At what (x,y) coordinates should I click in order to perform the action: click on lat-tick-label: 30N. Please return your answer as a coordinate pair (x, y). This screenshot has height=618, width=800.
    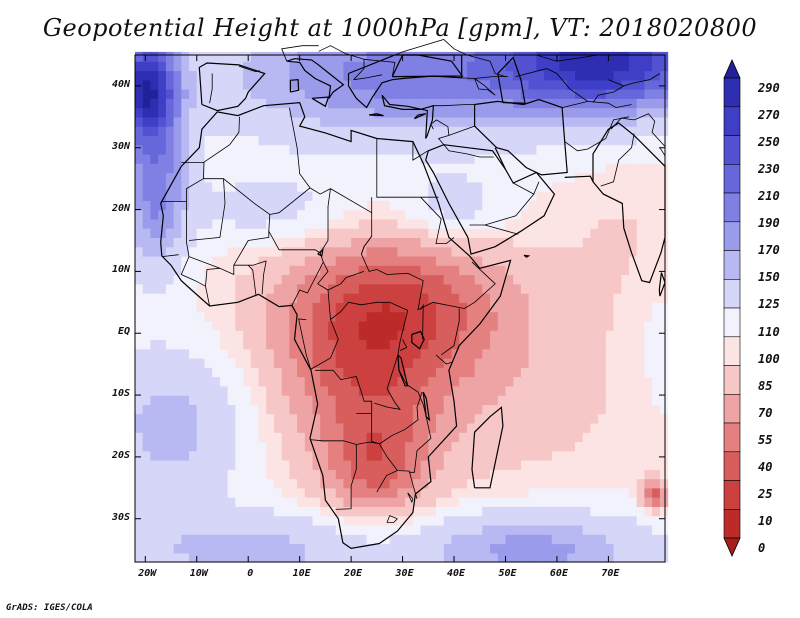
    Looking at the image, I should click on (120, 146).